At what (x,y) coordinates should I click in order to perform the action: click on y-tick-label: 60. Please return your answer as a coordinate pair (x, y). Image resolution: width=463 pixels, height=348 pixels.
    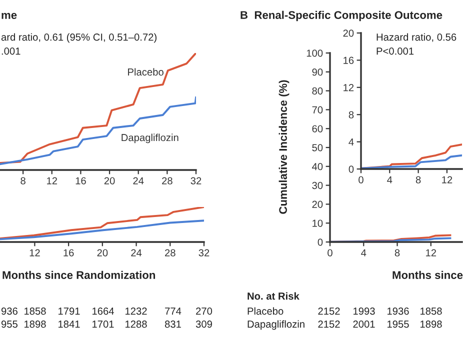
    Looking at the image, I should click on (317, 128).